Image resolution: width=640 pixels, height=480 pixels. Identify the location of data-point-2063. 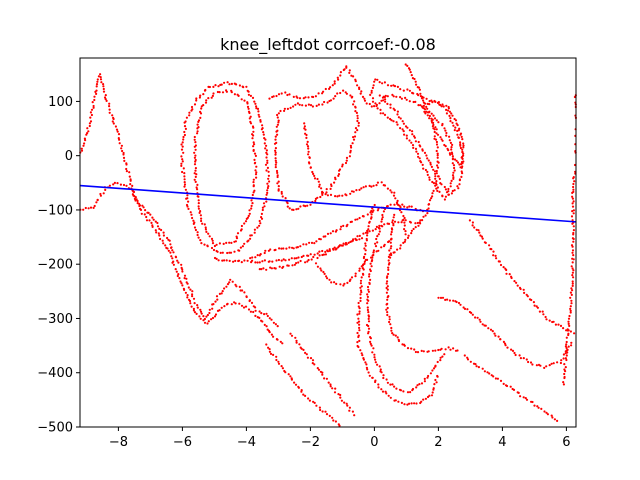
(281, 260).